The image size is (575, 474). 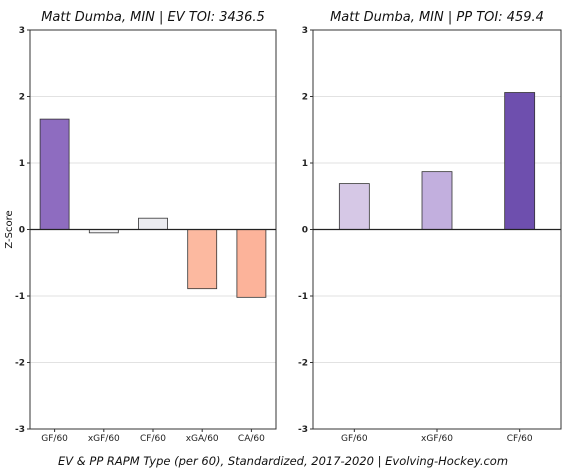 What do you see at coordinates (251, 439) in the screenshot?
I see `x-tick-label: CA/60` at bounding box center [251, 439].